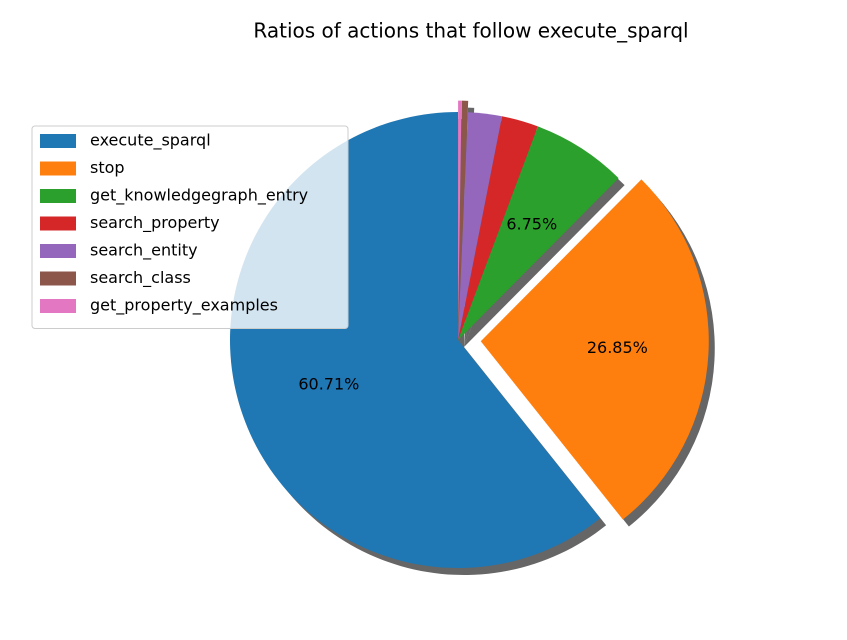 This screenshot has width=847, height=640. I want to click on legend-label: search_entity, so click(144, 251).